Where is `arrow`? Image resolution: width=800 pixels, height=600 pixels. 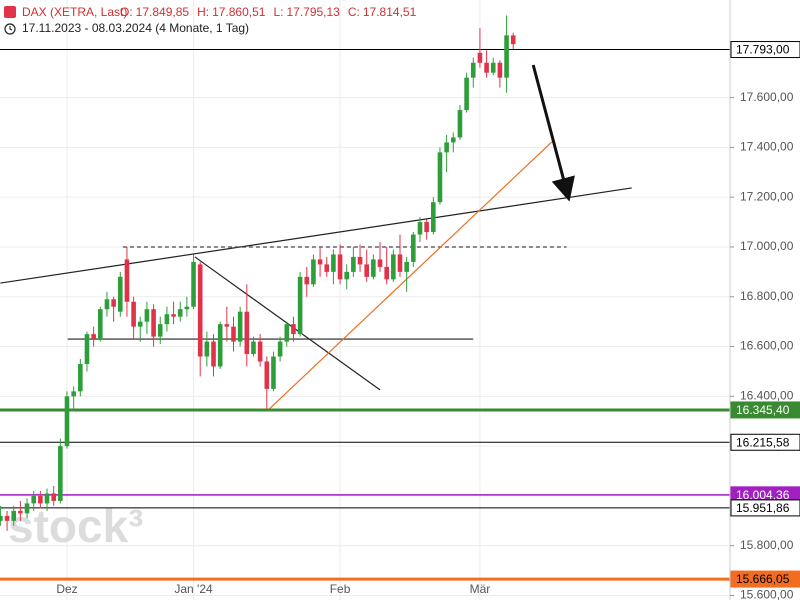 arrow is located at coordinates (553, 133).